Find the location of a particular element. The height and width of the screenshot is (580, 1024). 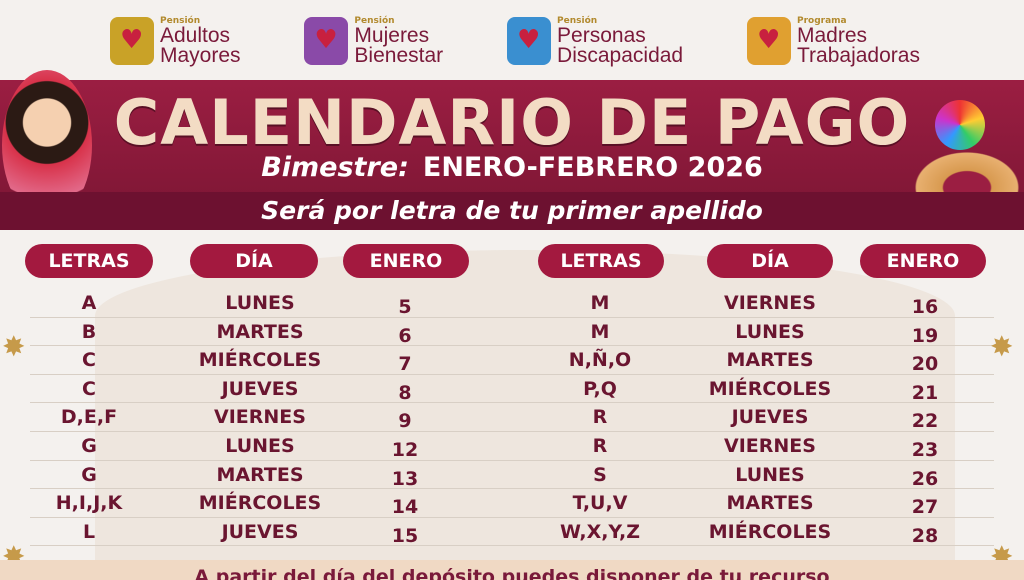

logo-line1: Adultos is located at coordinates (195, 35).